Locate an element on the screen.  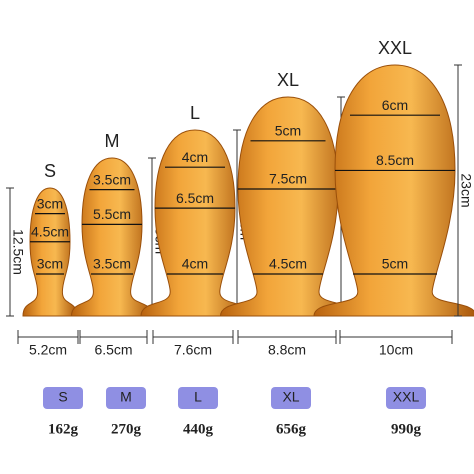
weight-label: 440g is located at coordinates (198, 429).